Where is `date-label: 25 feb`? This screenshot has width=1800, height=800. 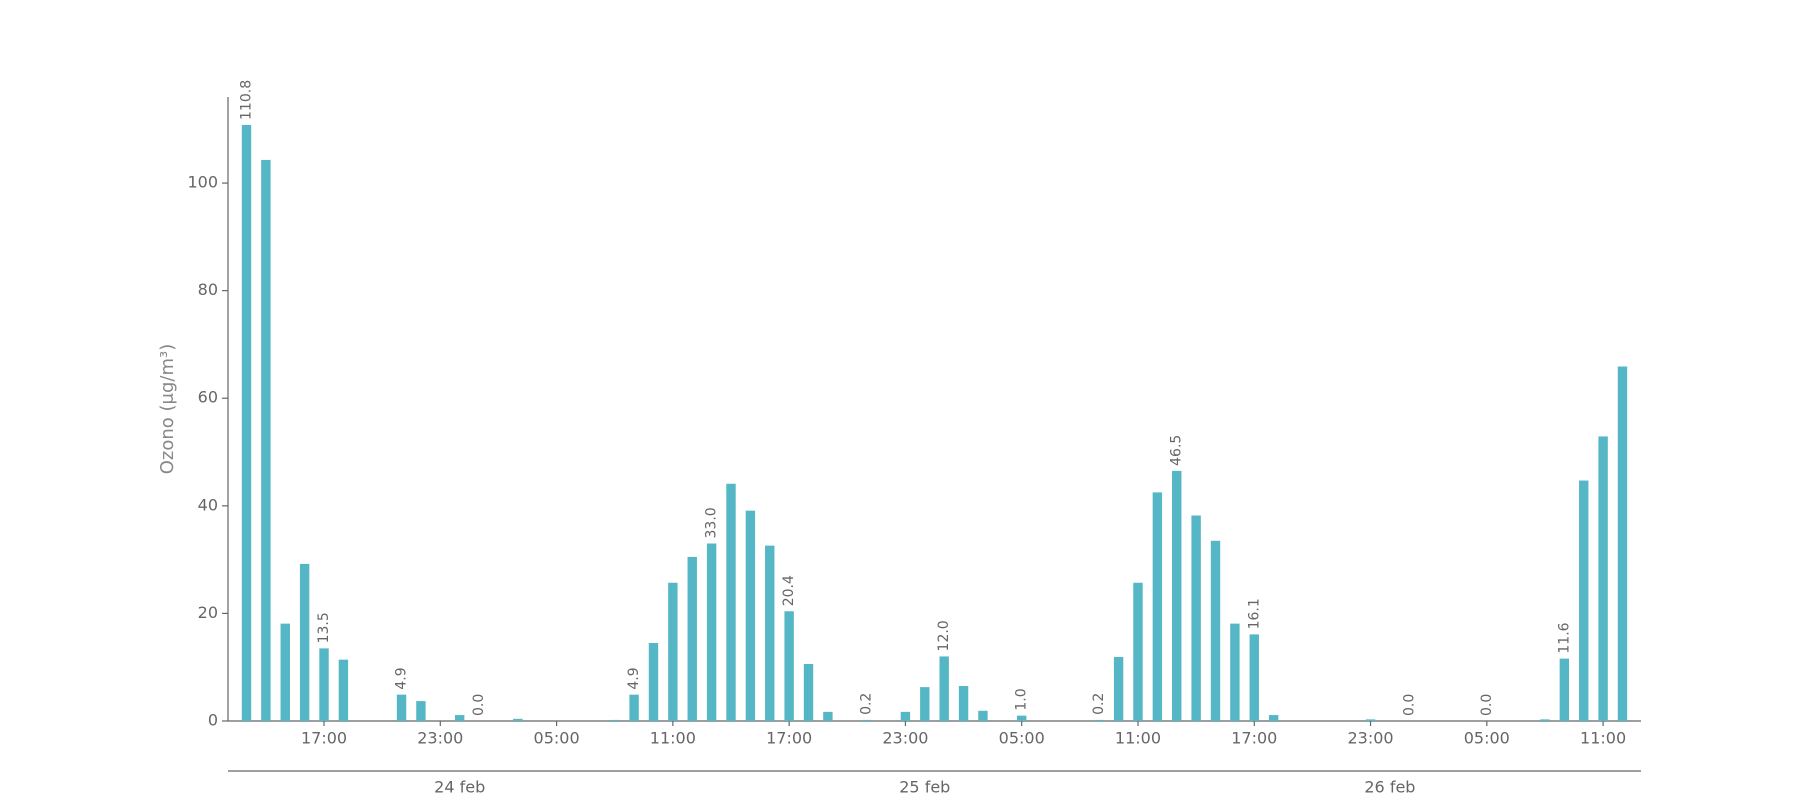
date-label: 25 feb is located at coordinates (924, 787).